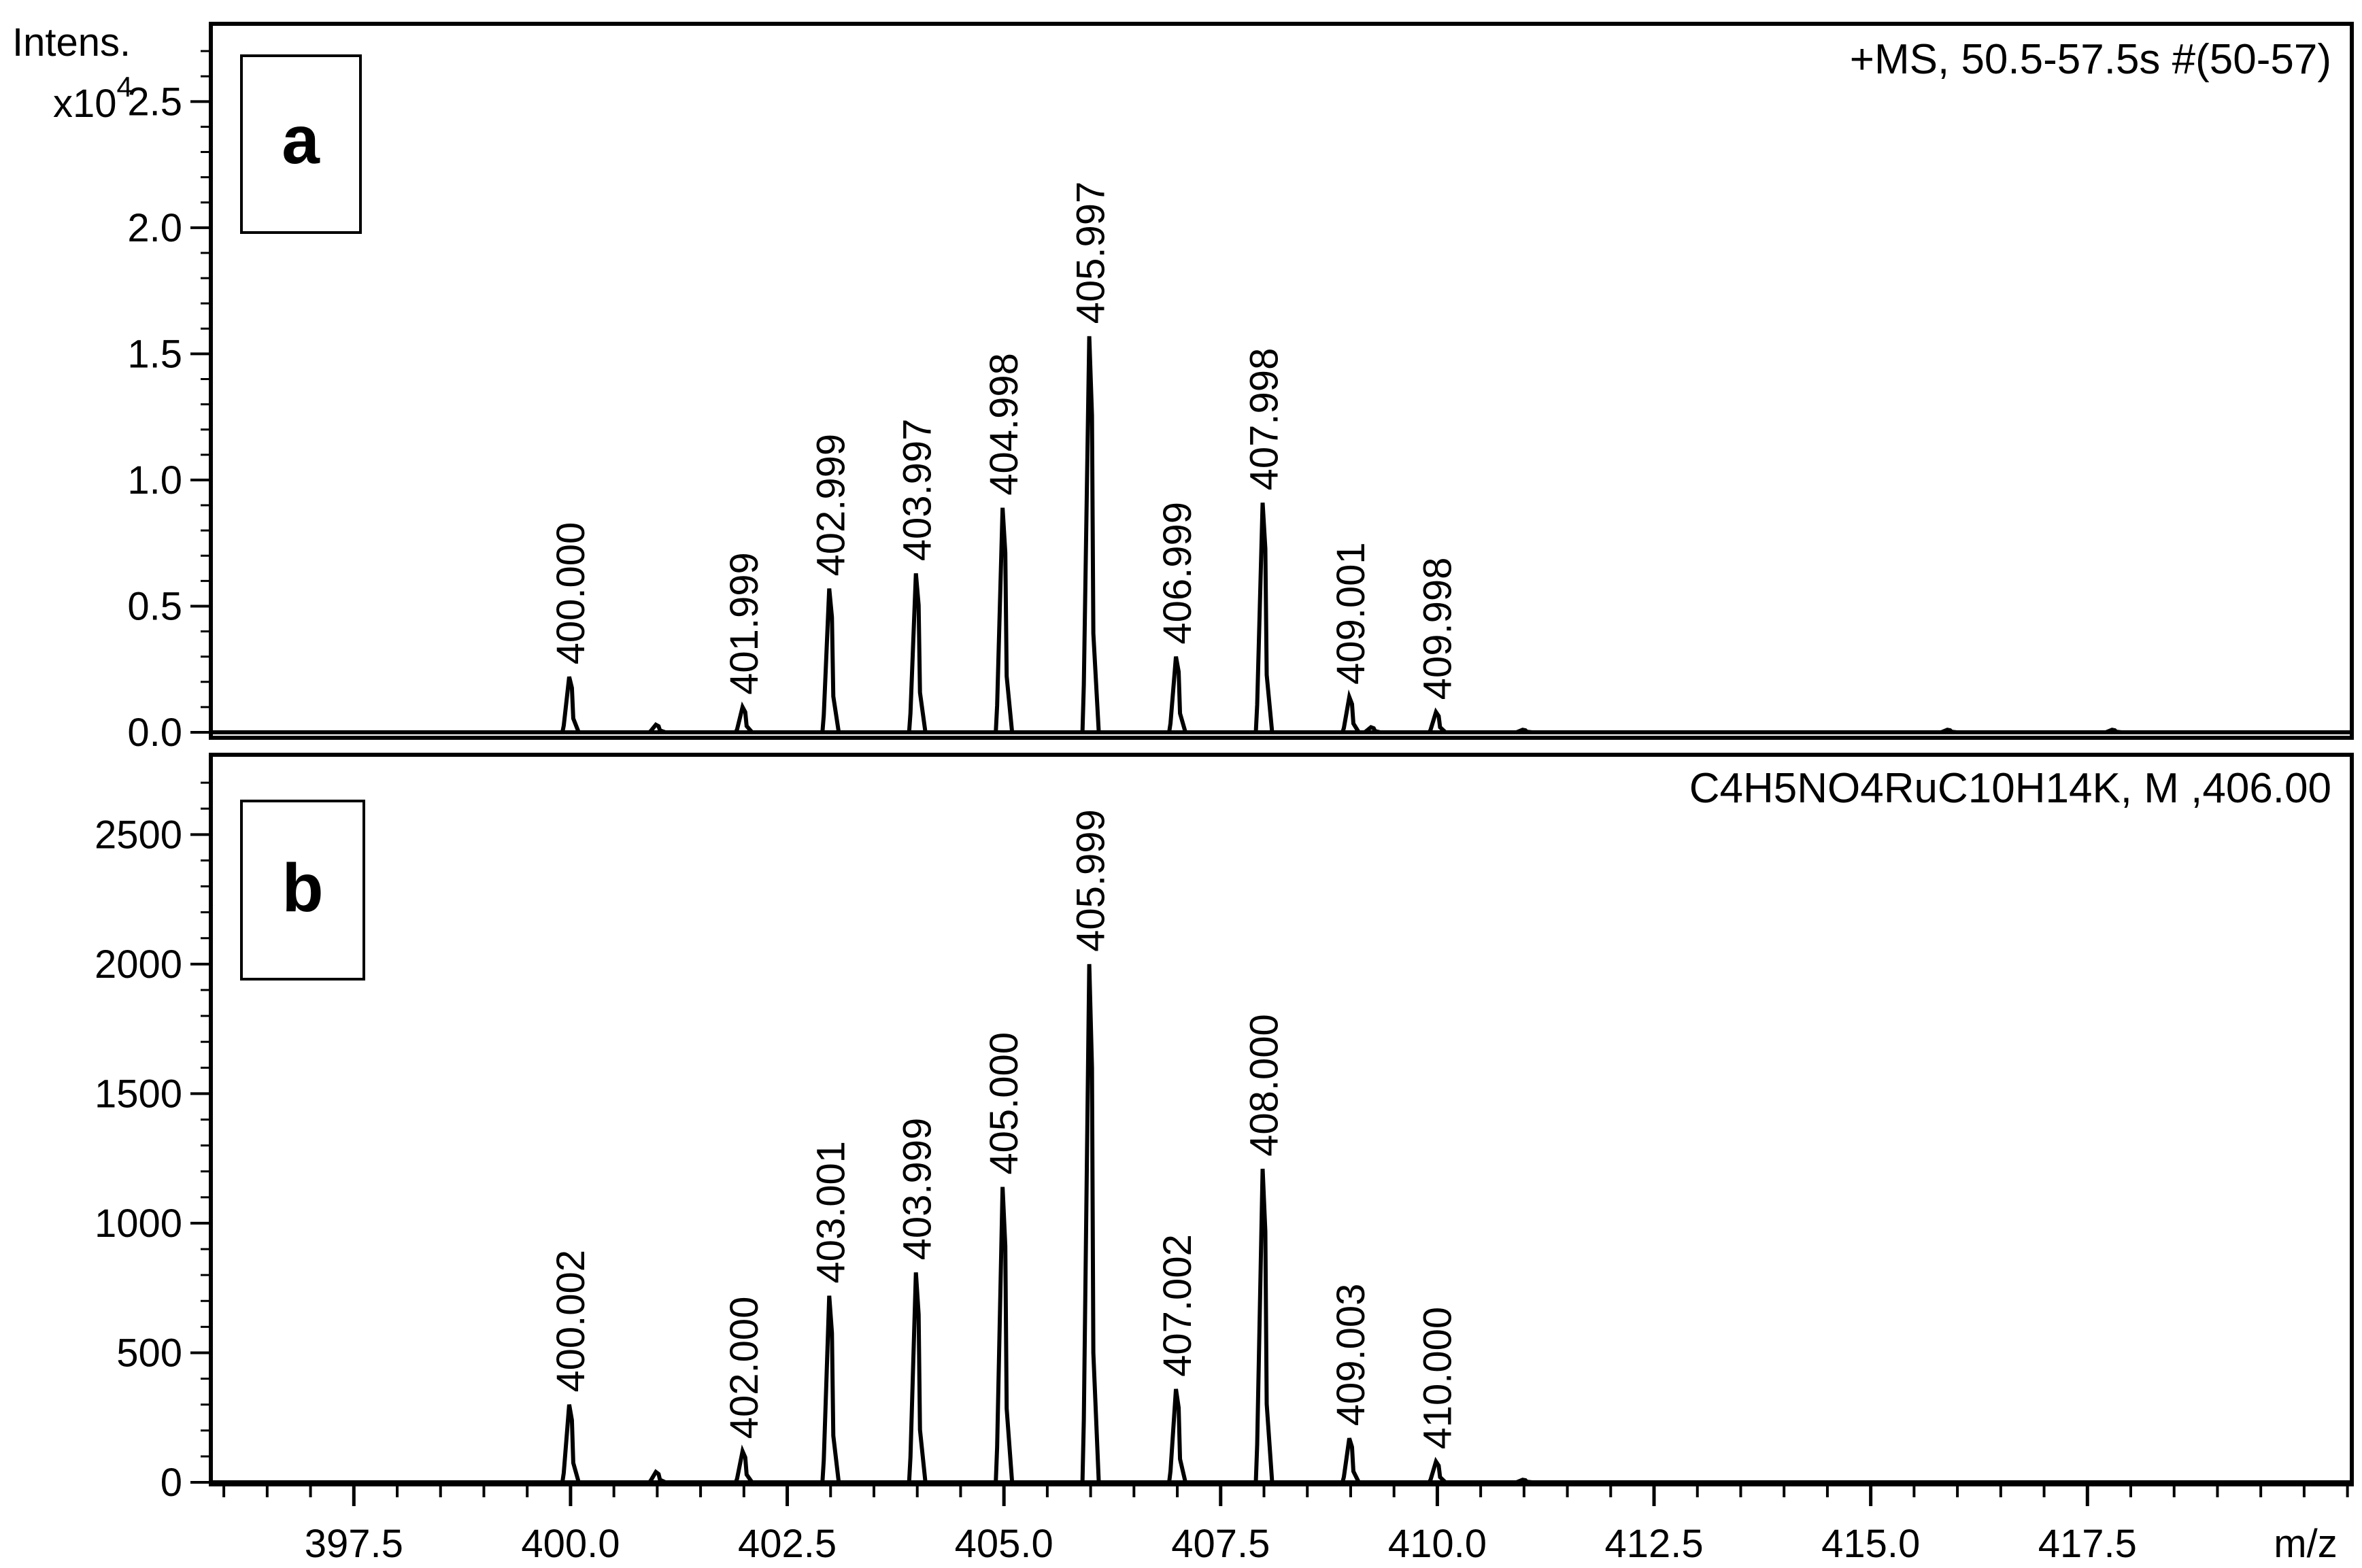 This screenshot has height=1568, width=2362. Describe the element at coordinates (1265, 419) in the screenshot. I see `peak-label: 407.998` at that location.